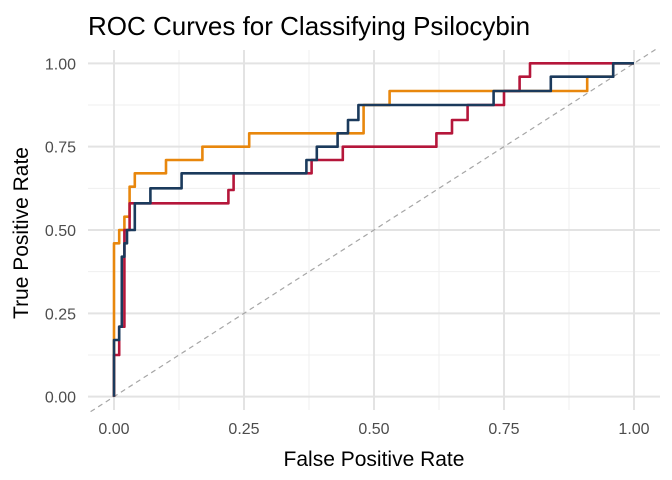  I want to click on x-tick-label: 1.00, so click(633, 429).